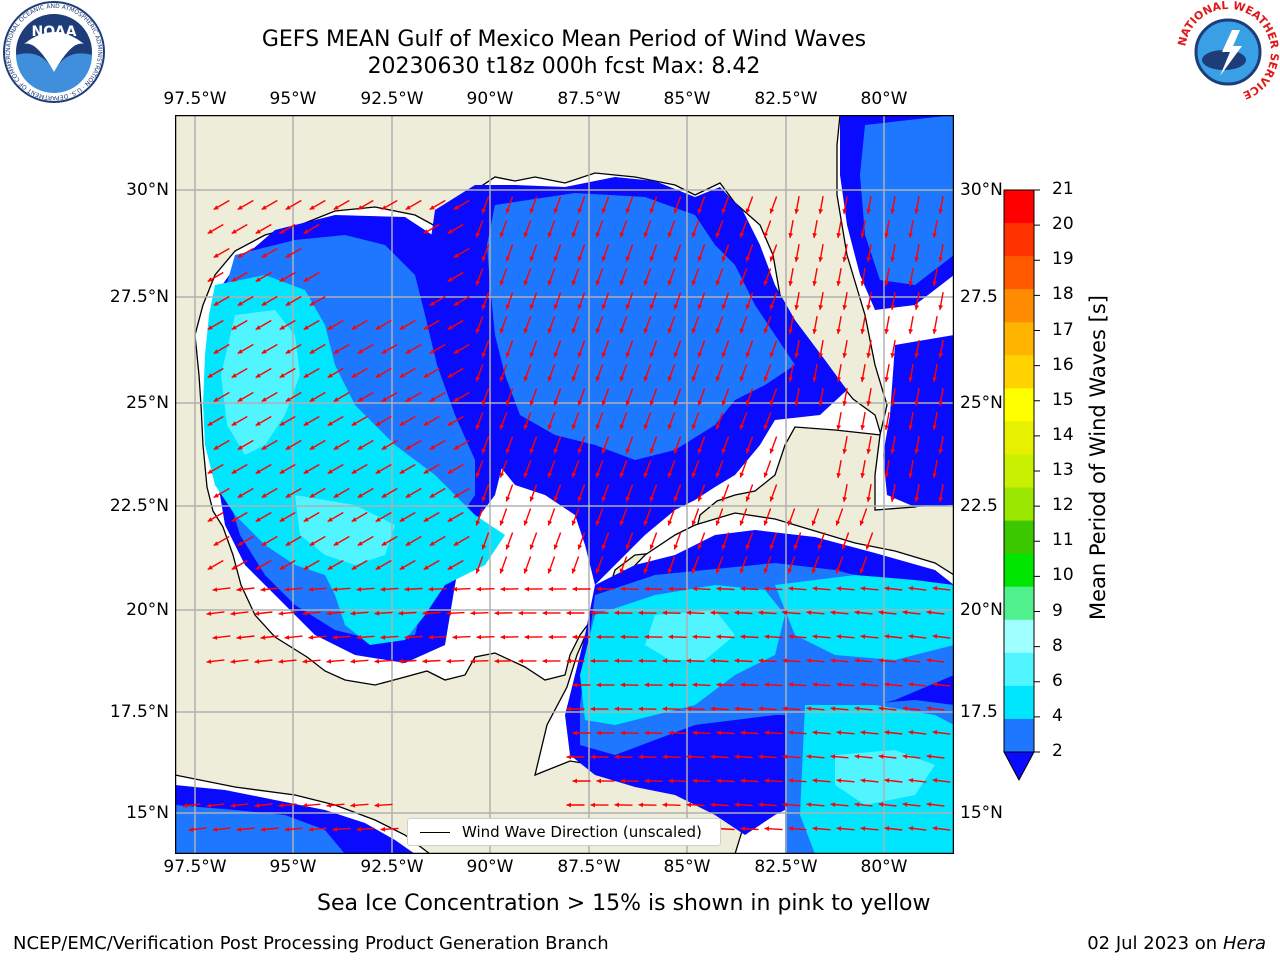 Image resolution: width=1280 pixels, height=960 pixels. Describe the element at coordinates (1063, 259) in the screenshot. I see `colorbar-tick: 19` at that location.